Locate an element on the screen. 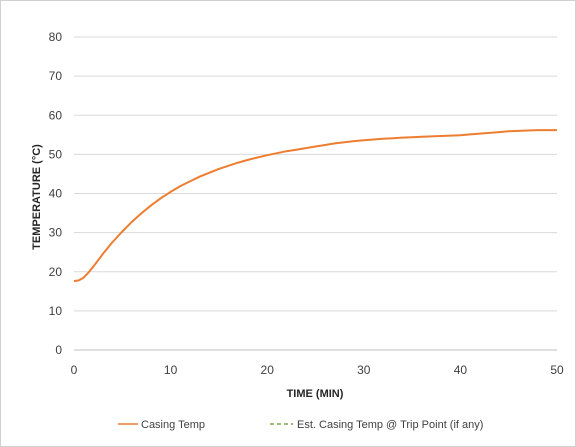 The image size is (576, 447). y-axis-title: TEMPERATURE (°C) is located at coordinates (37, 197).